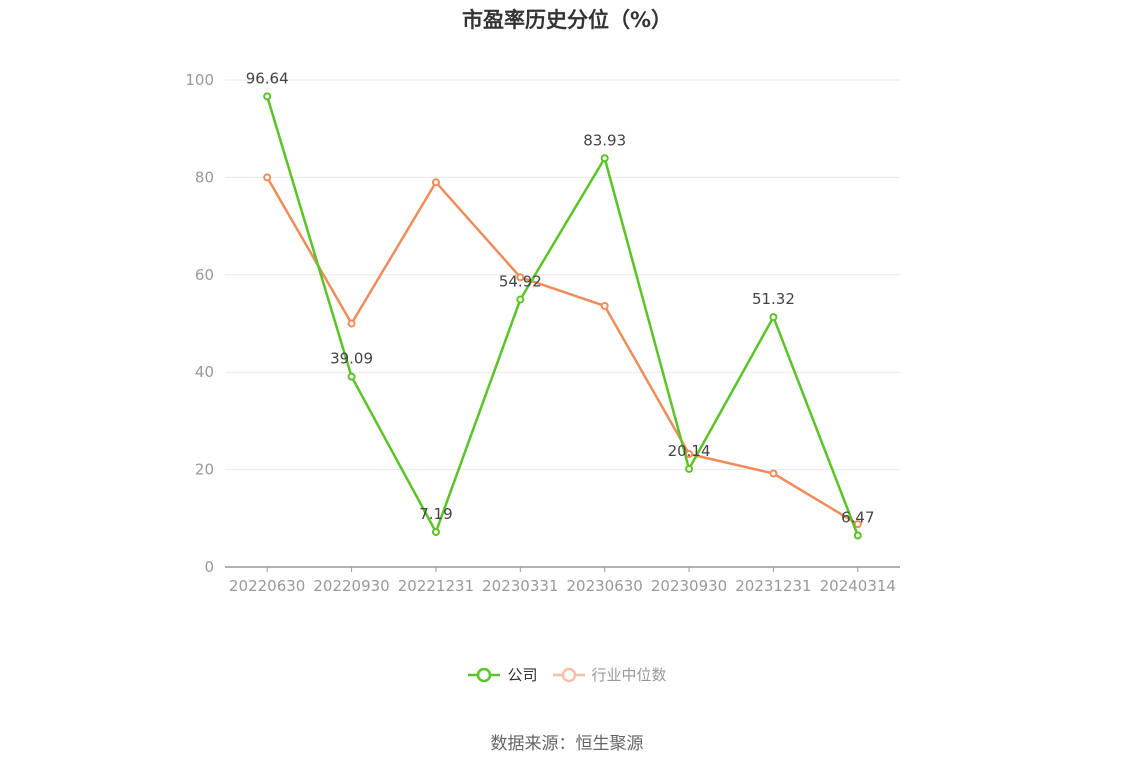 The image size is (1134, 766). I want to click on y-tick-label: 0, so click(209, 567).